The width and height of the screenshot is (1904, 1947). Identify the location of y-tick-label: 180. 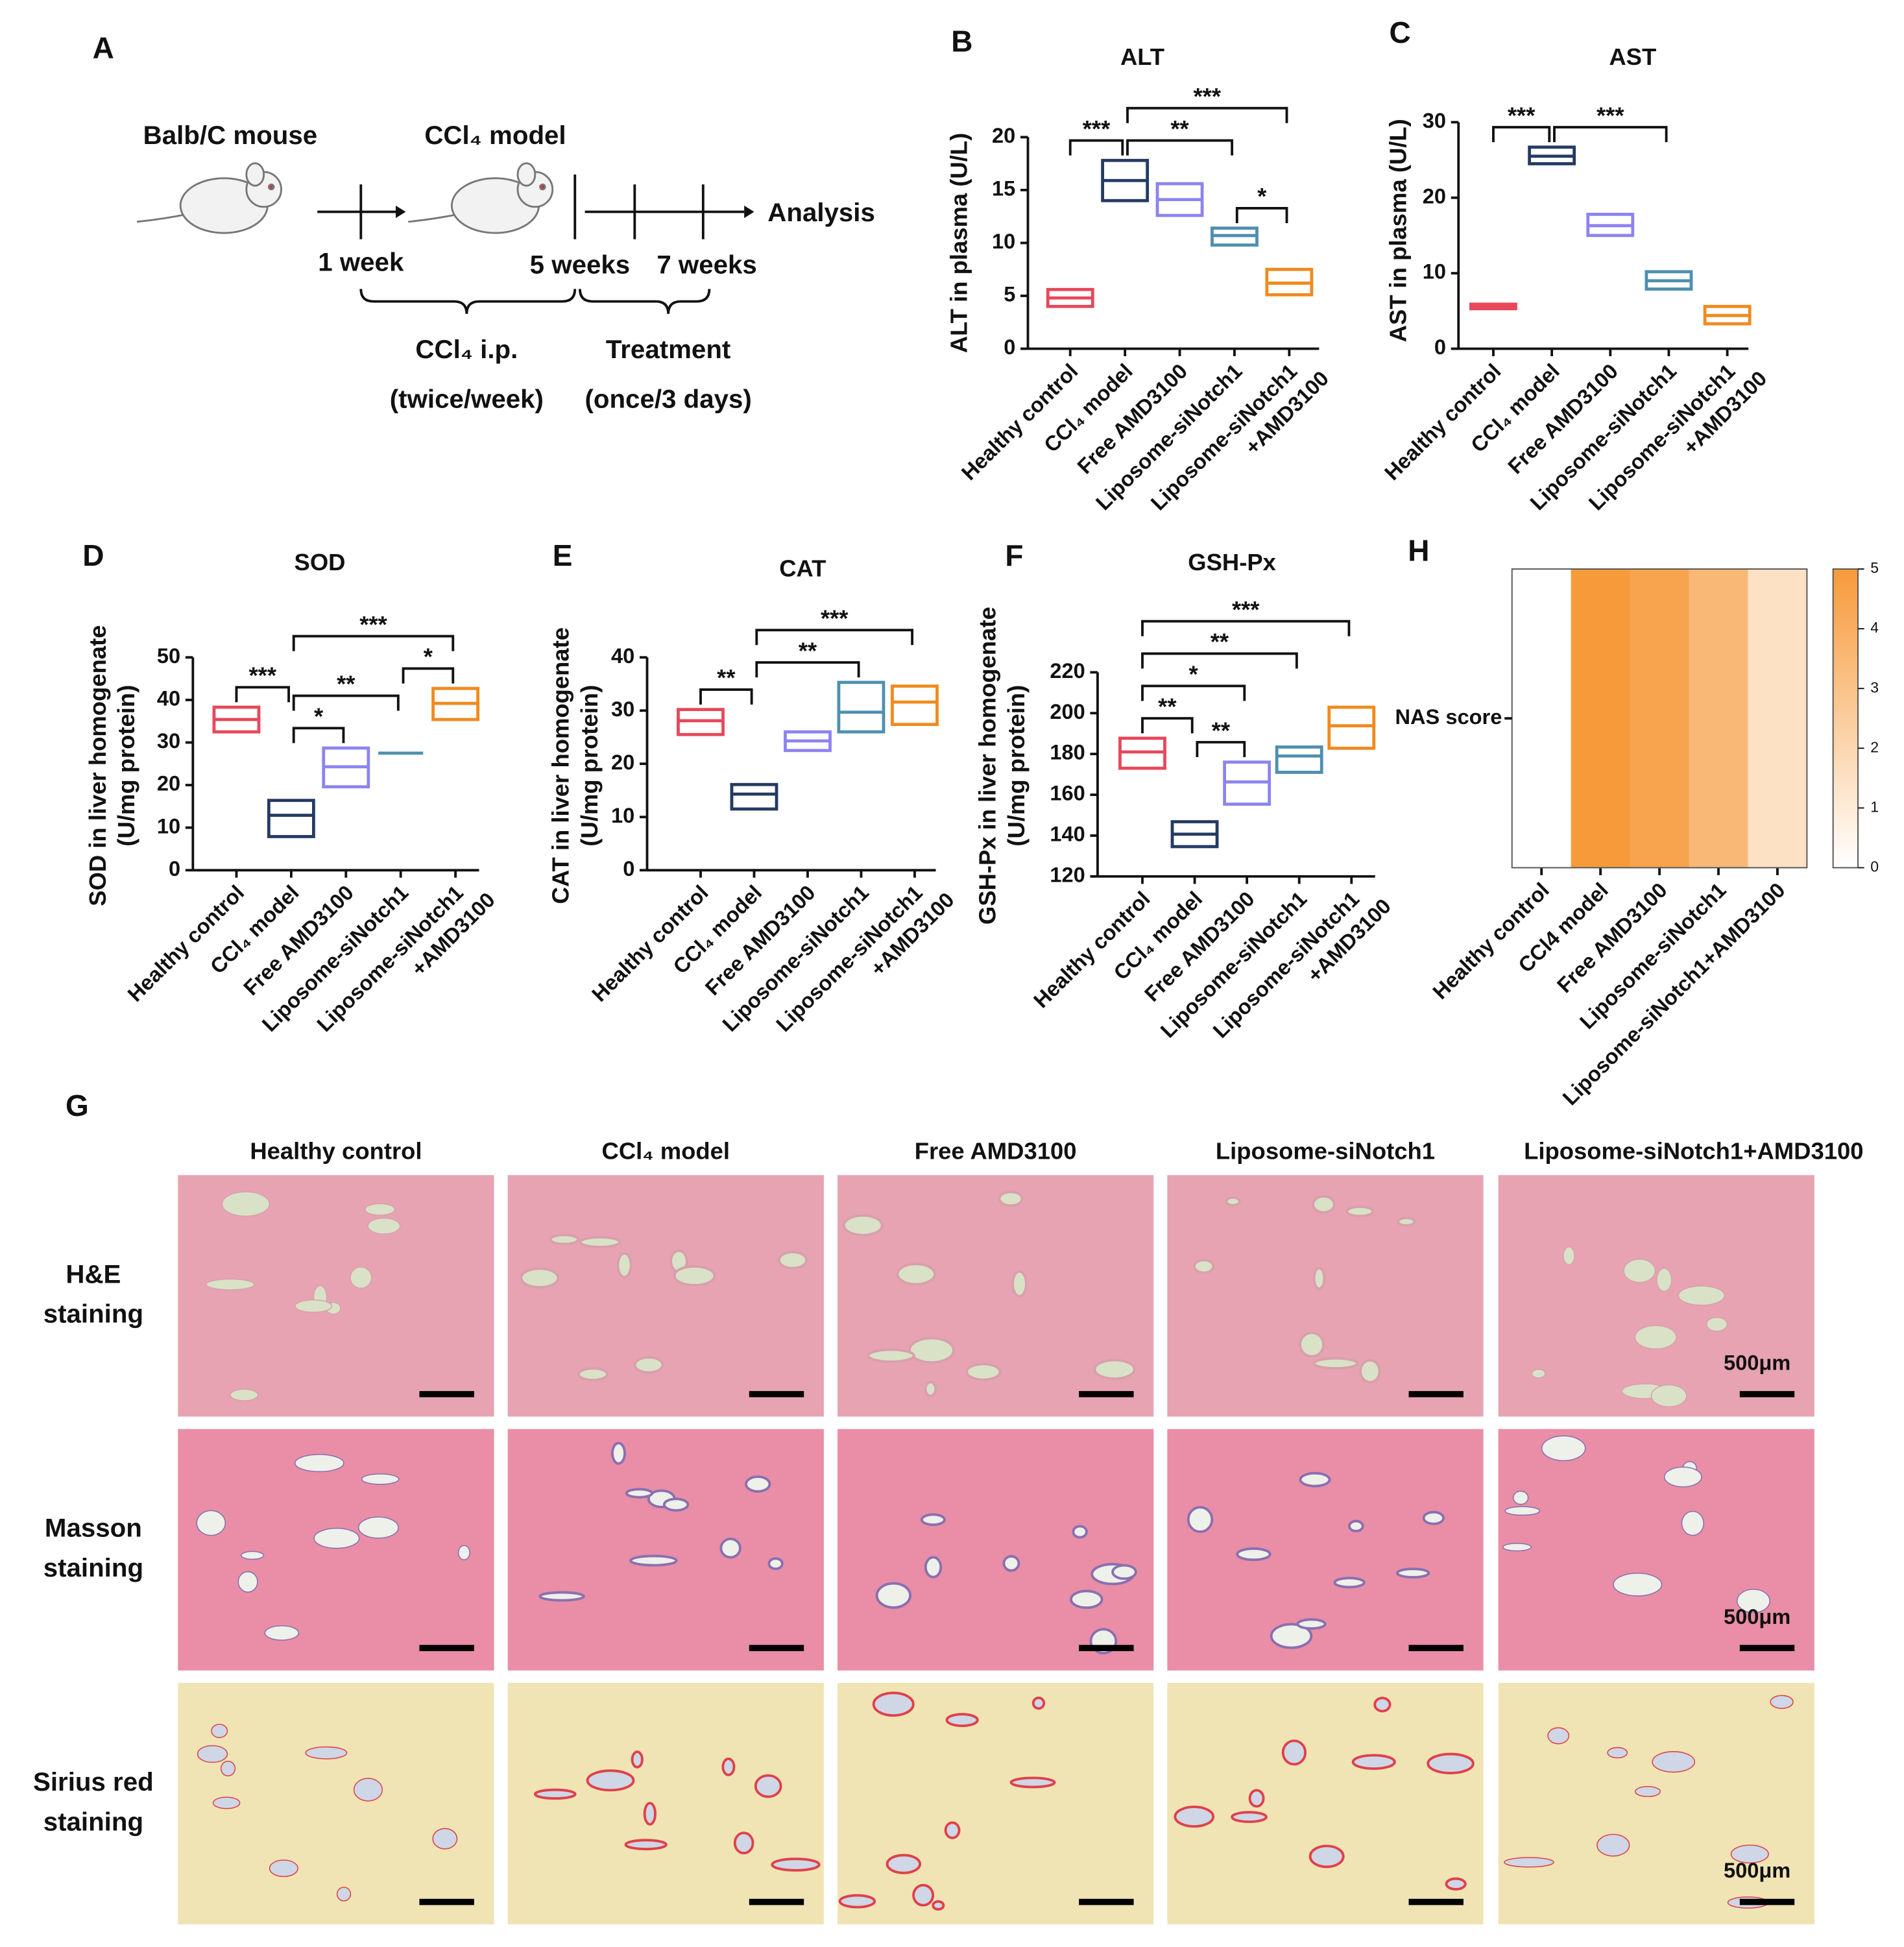
(1067, 752).